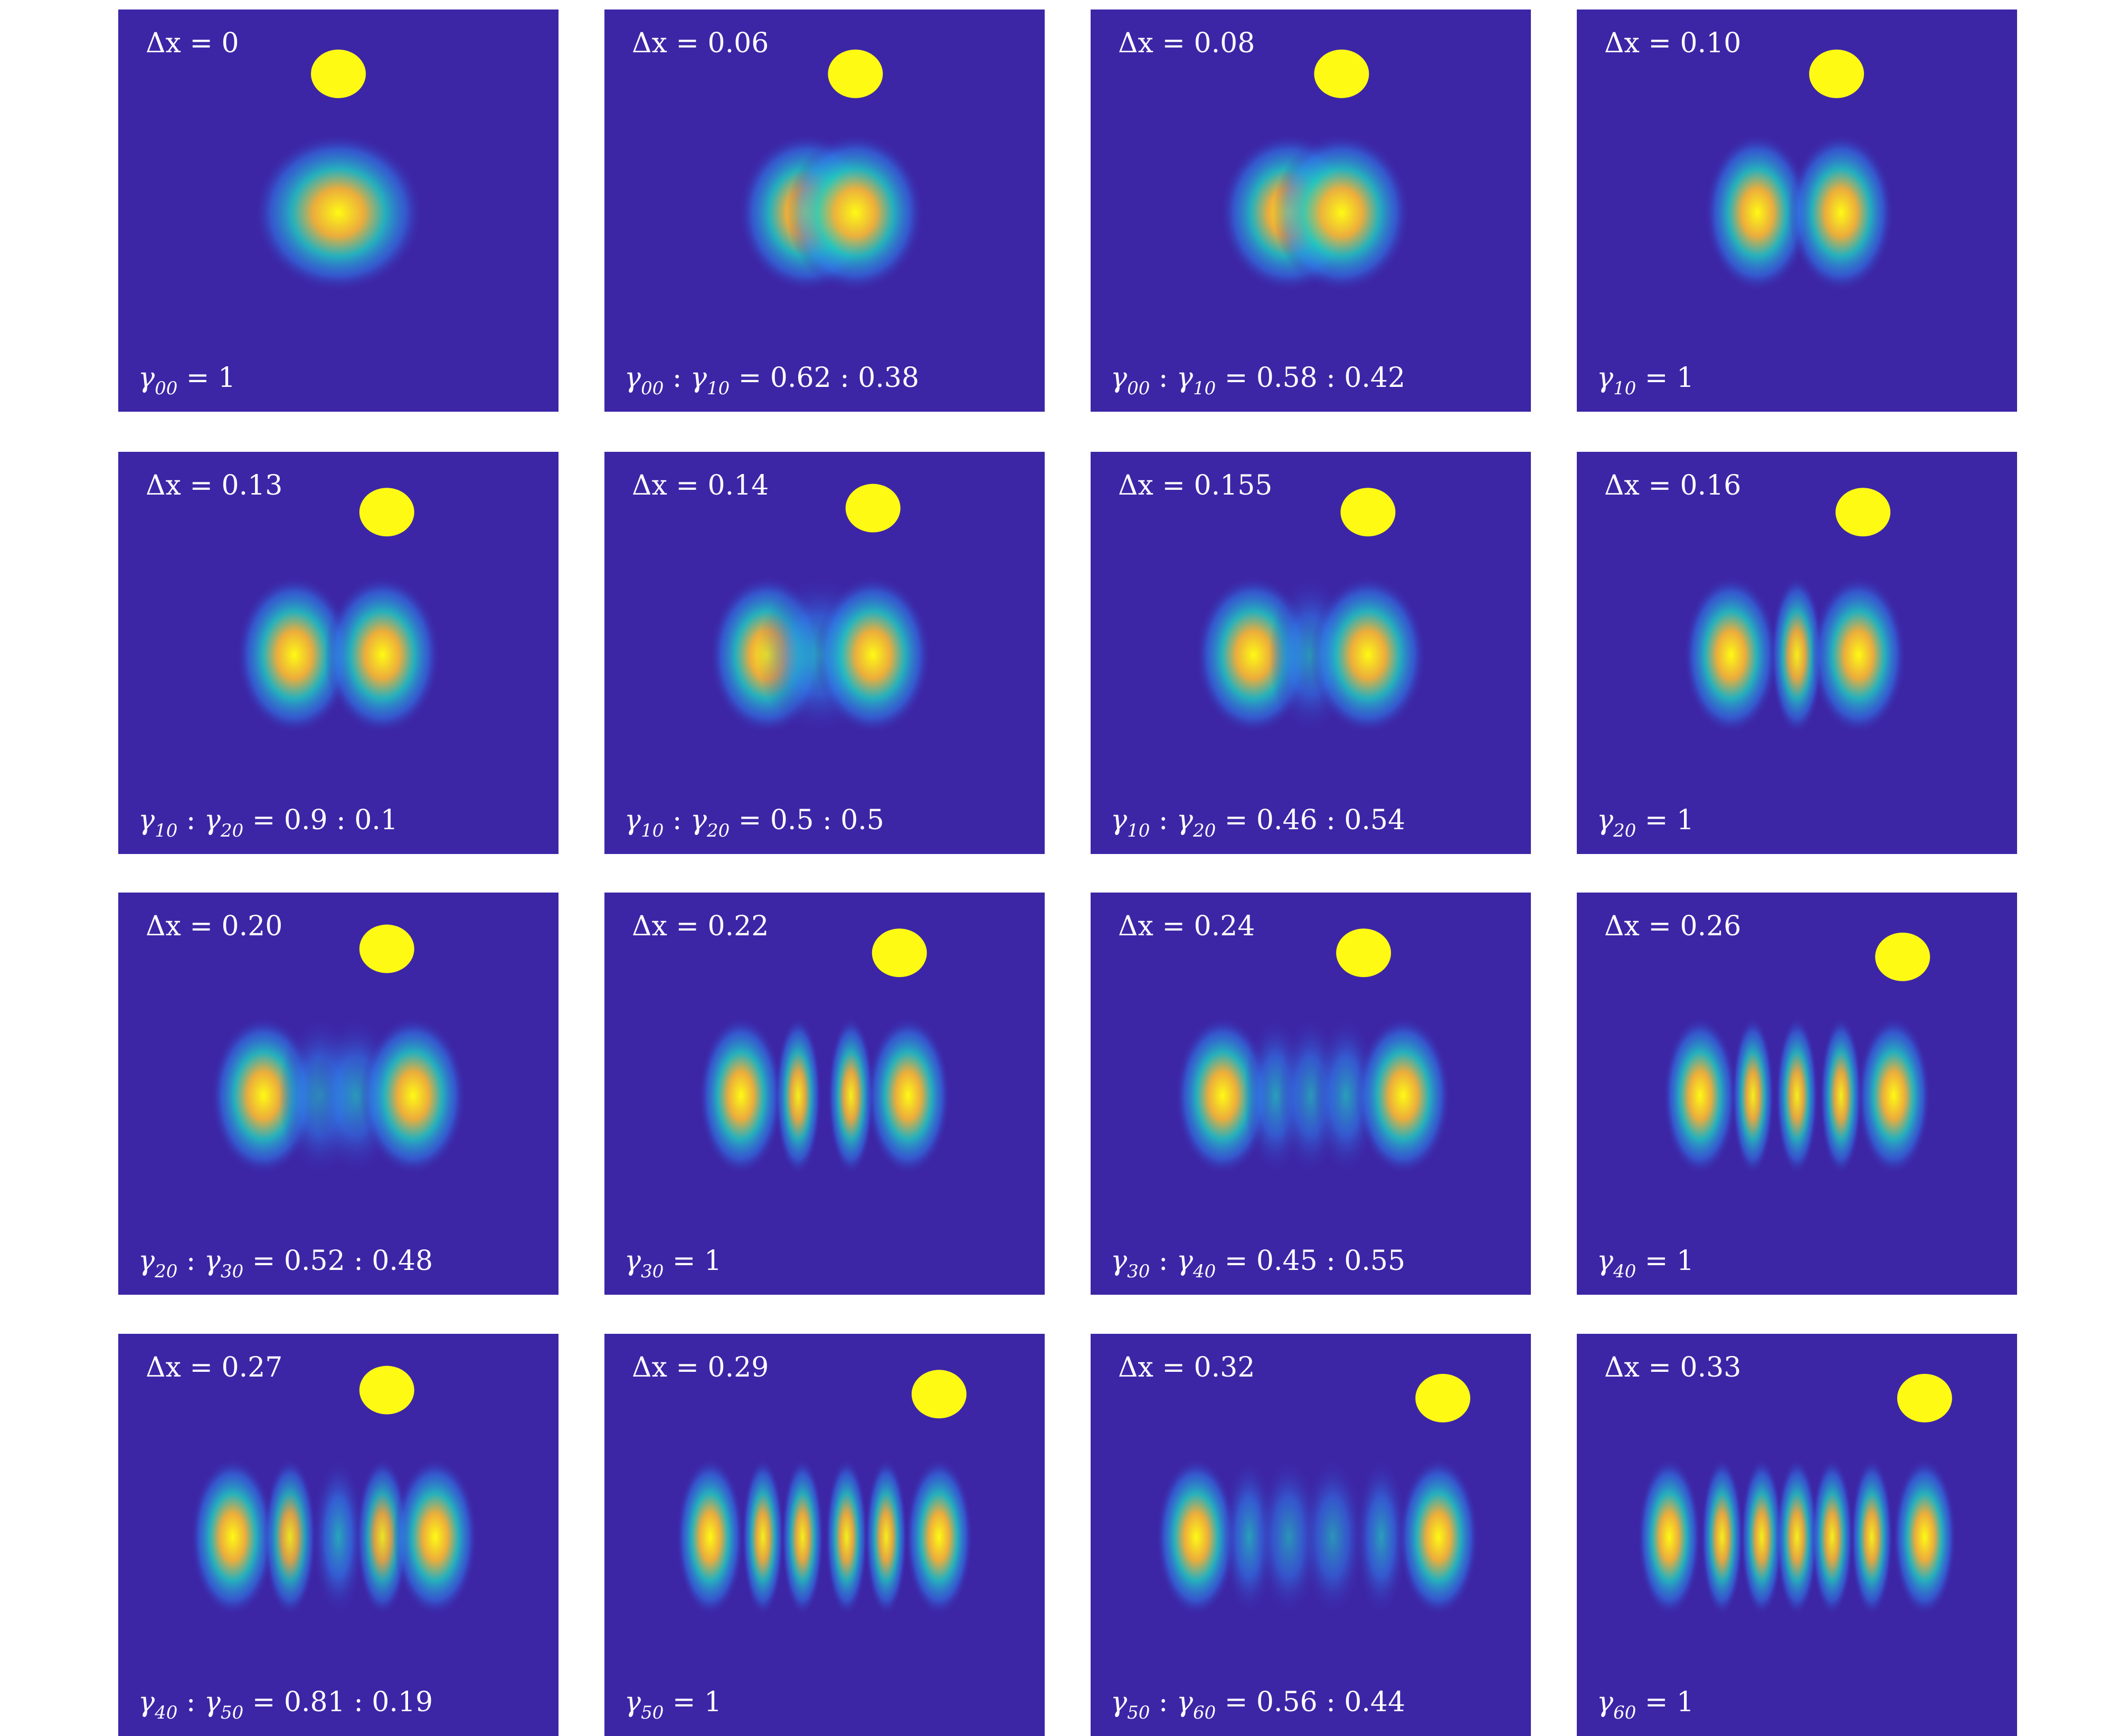 This screenshot has width=2120, height=1736. I want to click on gamma-ratio-label: γ30 = 1, so click(673, 1263).